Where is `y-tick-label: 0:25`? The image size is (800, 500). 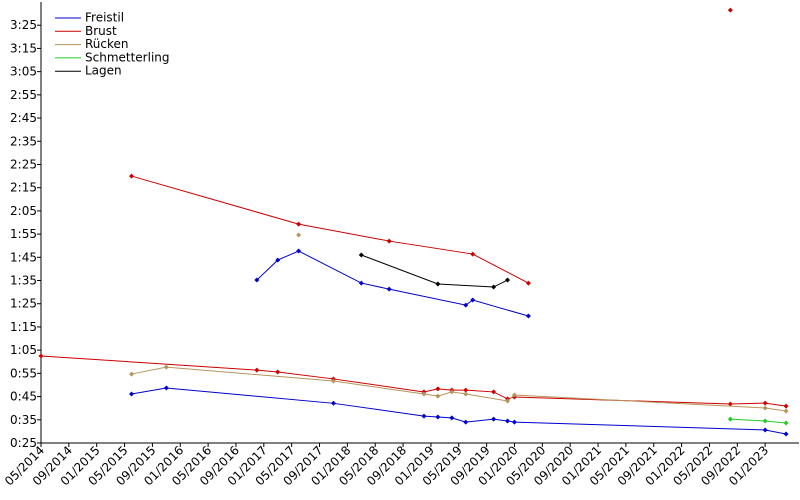
y-tick-label: 0:25 is located at coordinates (23, 443).